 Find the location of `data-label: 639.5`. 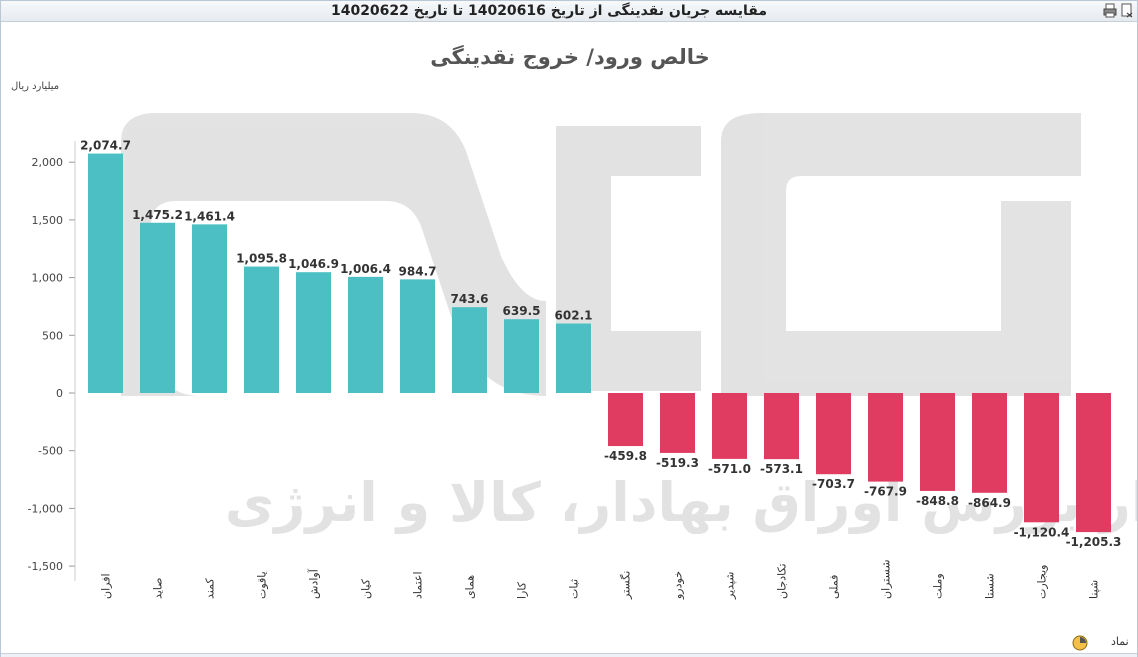

data-label: 639.5 is located at coordinates (522, 311).